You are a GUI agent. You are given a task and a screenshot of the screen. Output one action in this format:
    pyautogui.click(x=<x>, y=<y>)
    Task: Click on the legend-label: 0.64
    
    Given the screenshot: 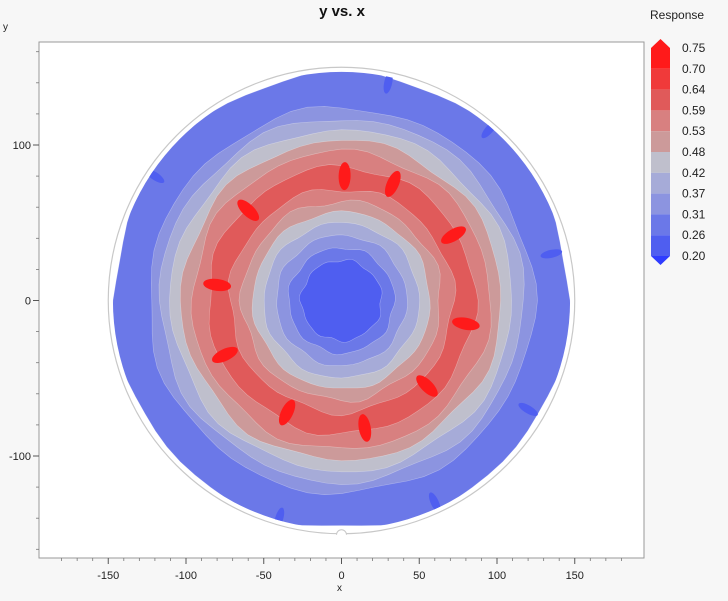 What is the action you would take?
    pyautogui.click(x=694, y=90)
    